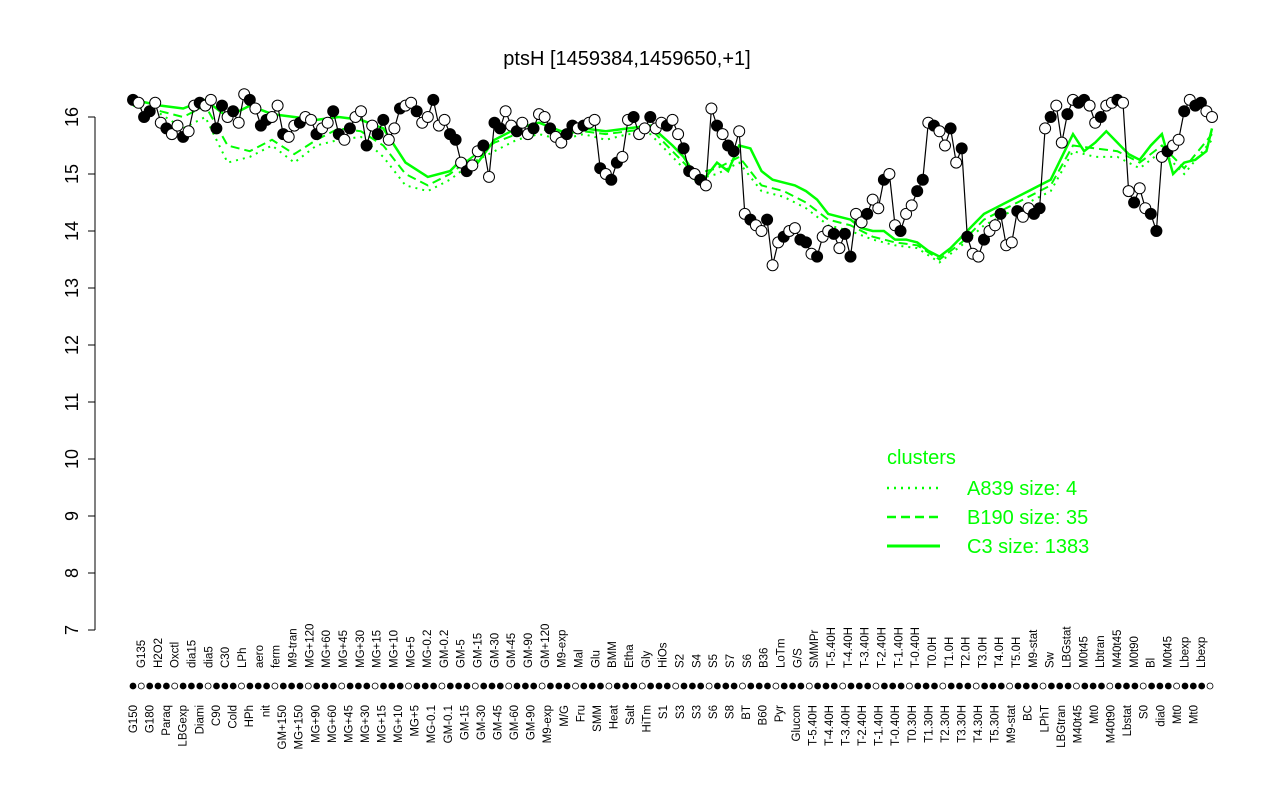 This screenshot has height=800, width=1280. What do you see at coordinates (184, 726) in the screenshot?
I see `x-tick-label: LBGexp` at bounding box center [184, 726].